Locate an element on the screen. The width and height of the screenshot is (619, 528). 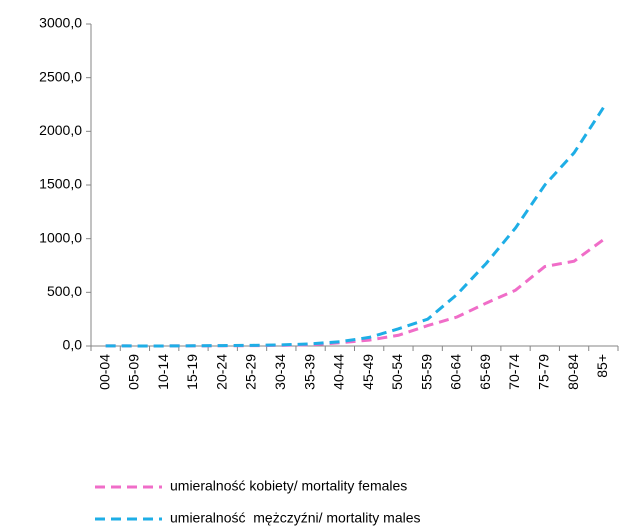
x-tick-label: 15-19 is located at coordinates (192, 372).